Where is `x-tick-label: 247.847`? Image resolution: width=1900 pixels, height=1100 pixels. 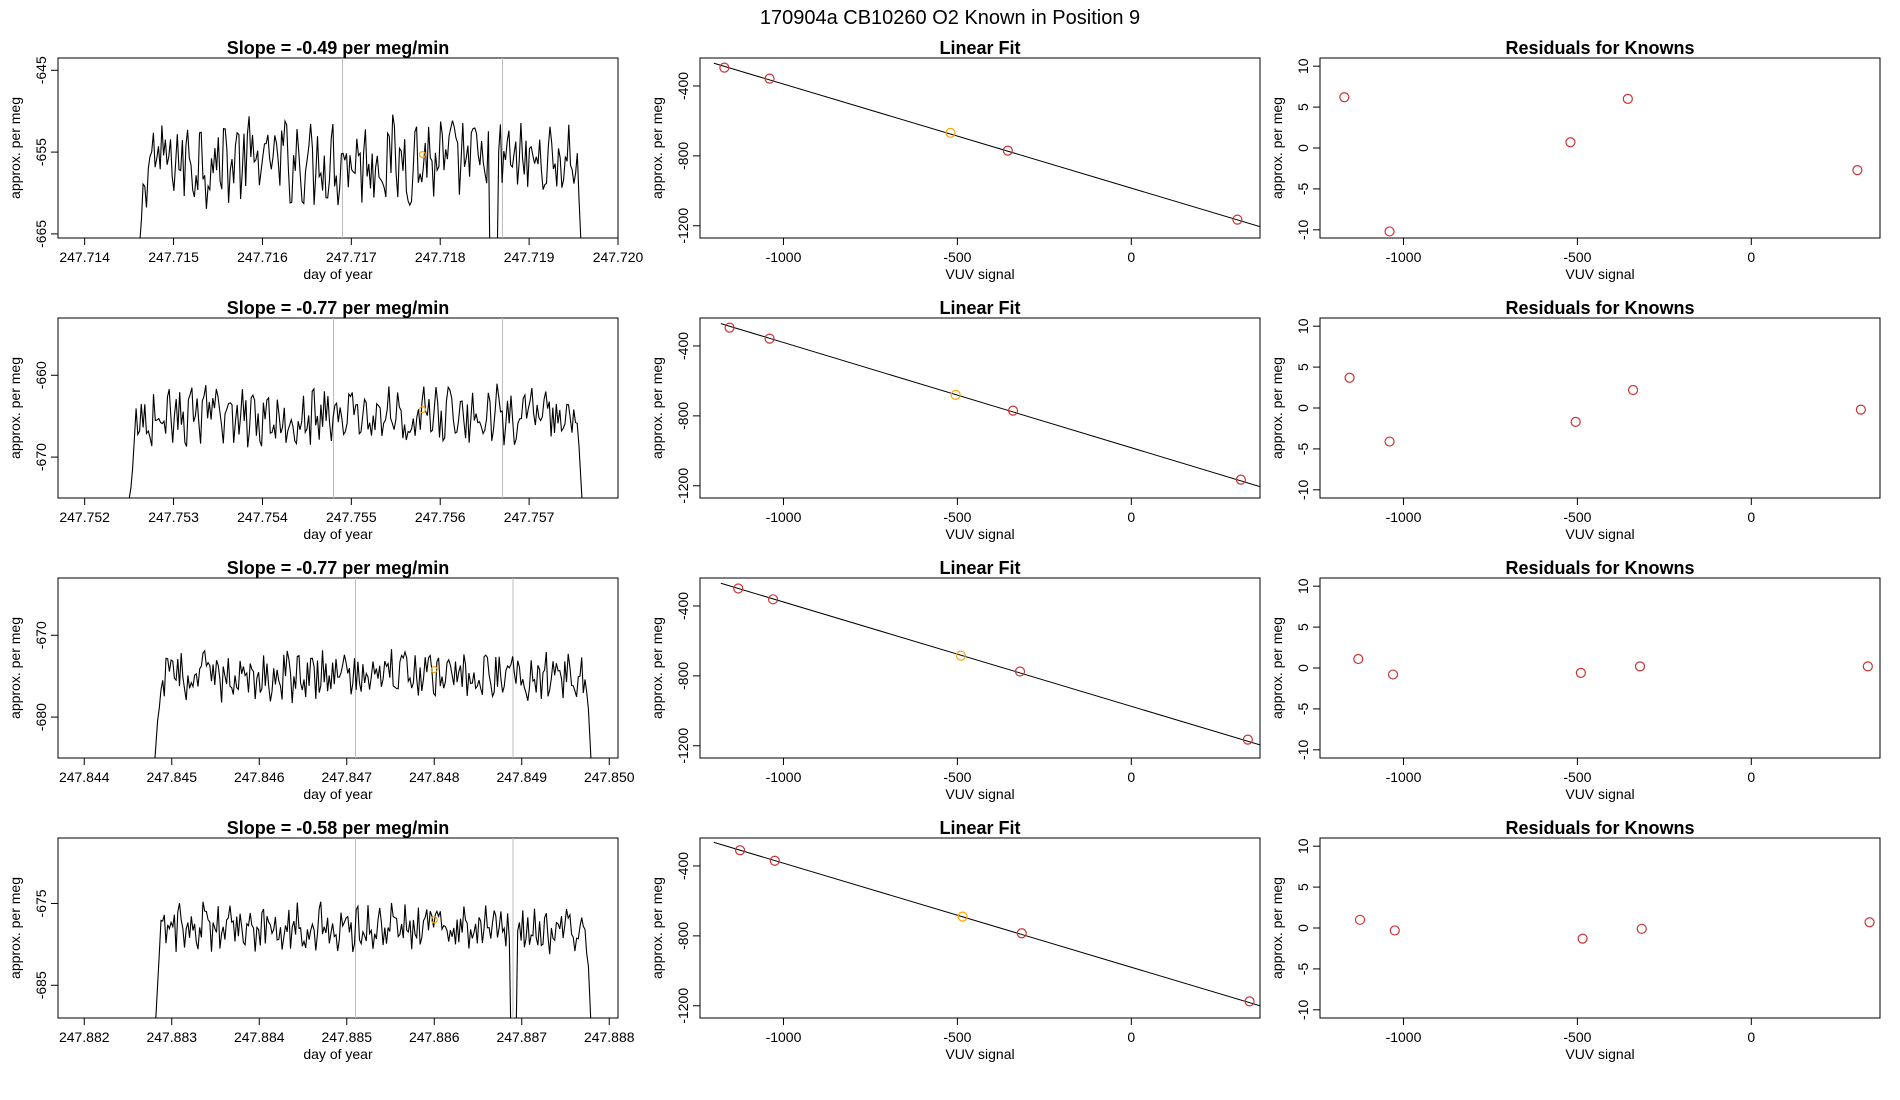 x-tick-label: 247.847 is located at coordinates (346, 777).